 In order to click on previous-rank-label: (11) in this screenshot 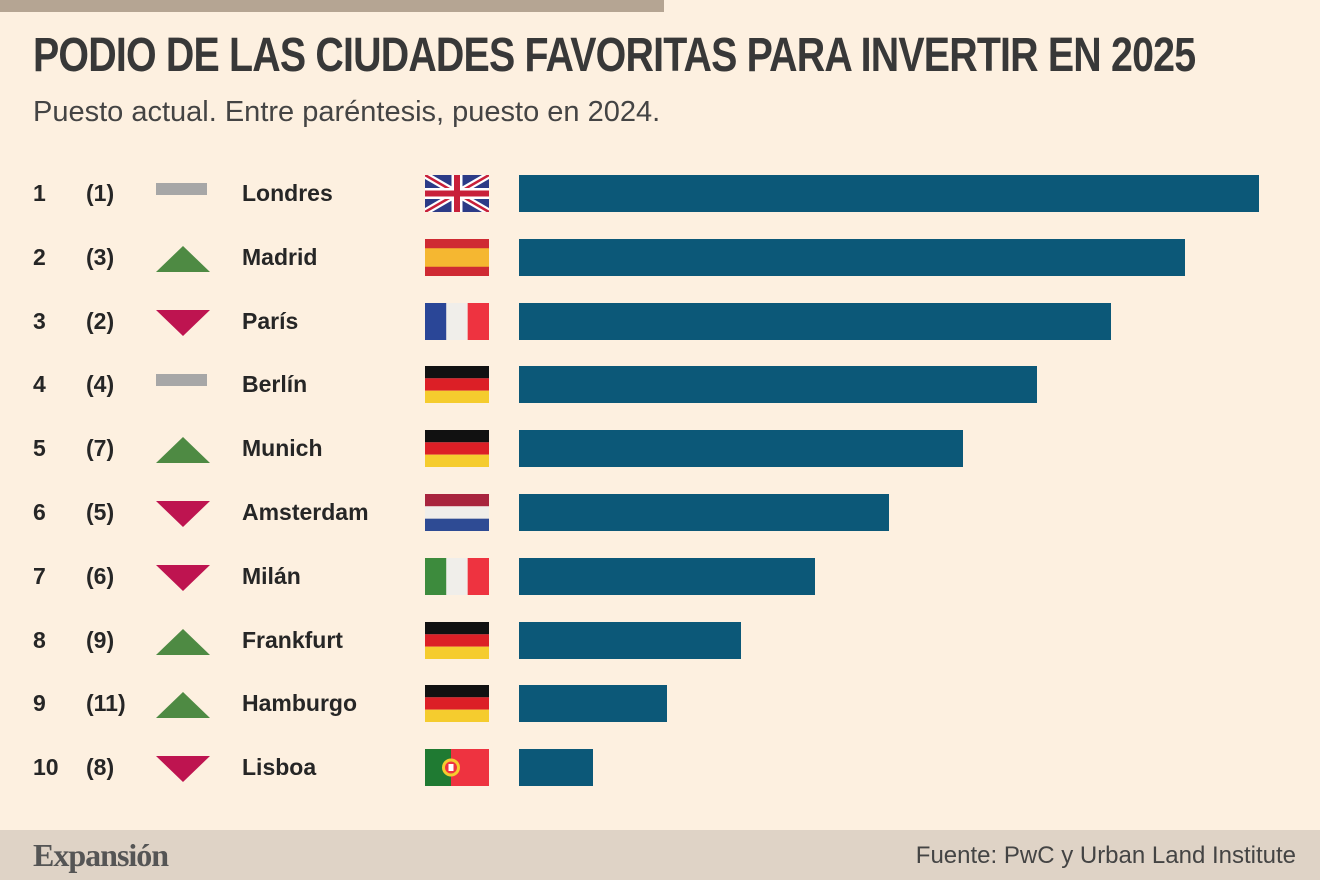, I will do `click(106, 703)`.